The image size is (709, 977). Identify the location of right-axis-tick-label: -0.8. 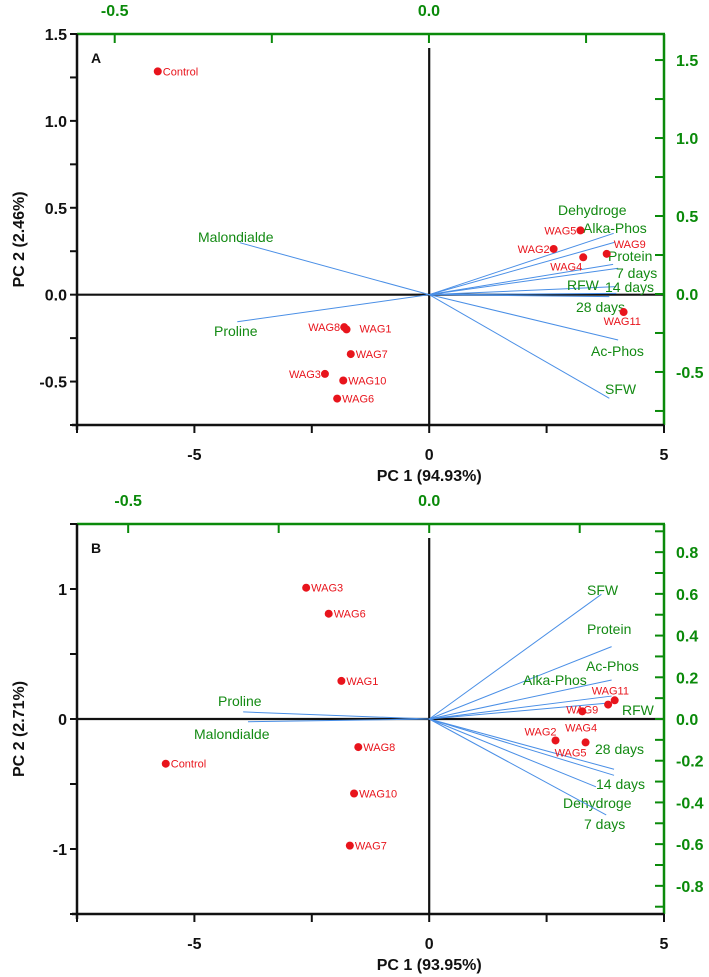
(690, 887).